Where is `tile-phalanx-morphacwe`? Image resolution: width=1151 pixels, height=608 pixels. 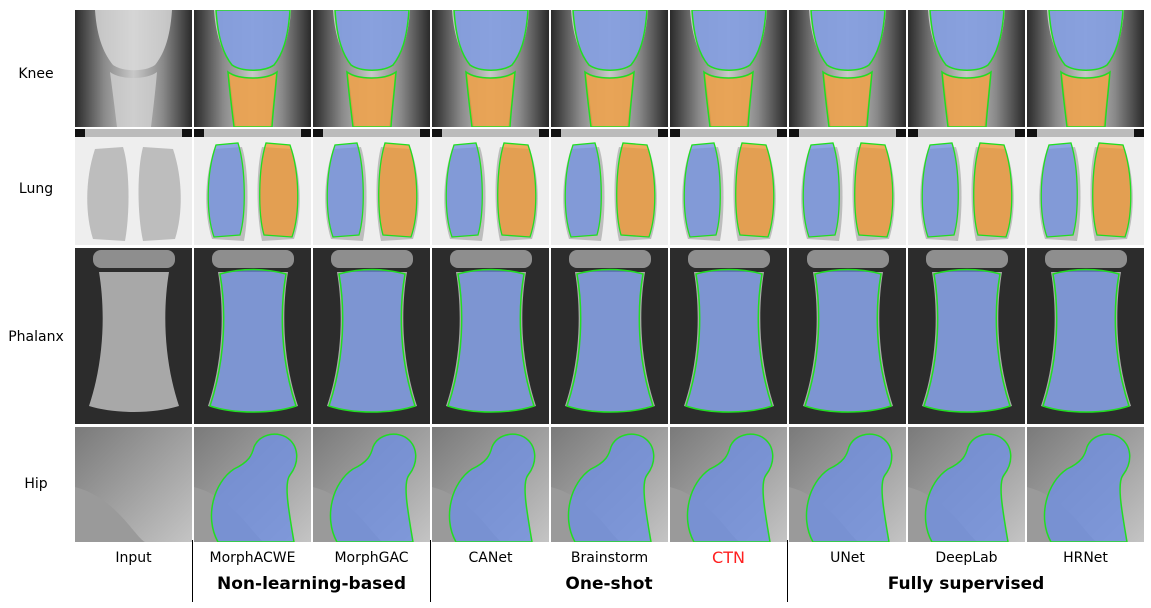
tile-phalanx-morphacwe is located at coordinates (252, 336).